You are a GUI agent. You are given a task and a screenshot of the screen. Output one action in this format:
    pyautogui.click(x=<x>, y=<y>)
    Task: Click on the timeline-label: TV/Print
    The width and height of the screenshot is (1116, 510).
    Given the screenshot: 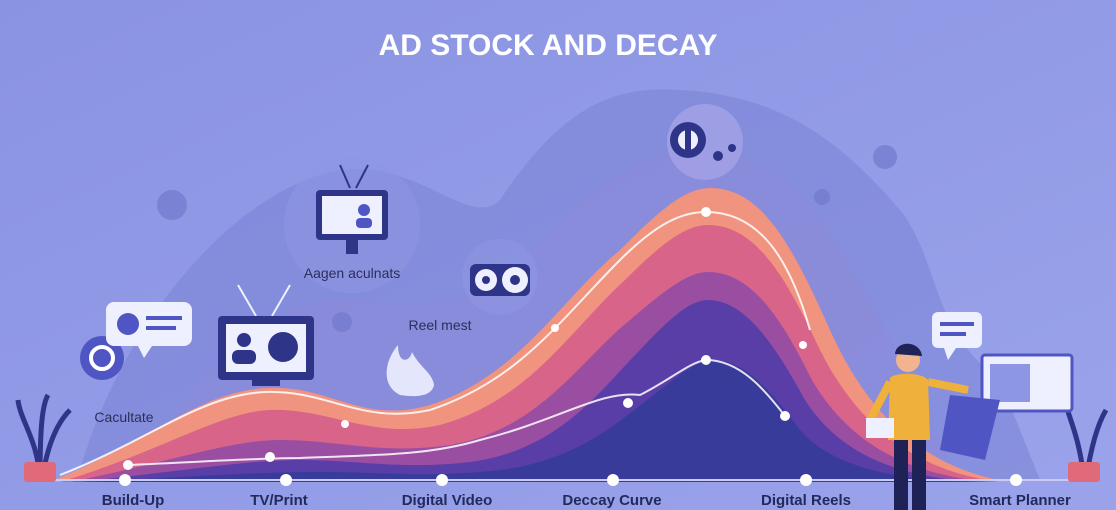 What is the action you would take?
    pyautogui.click(x=279, y=500)
    